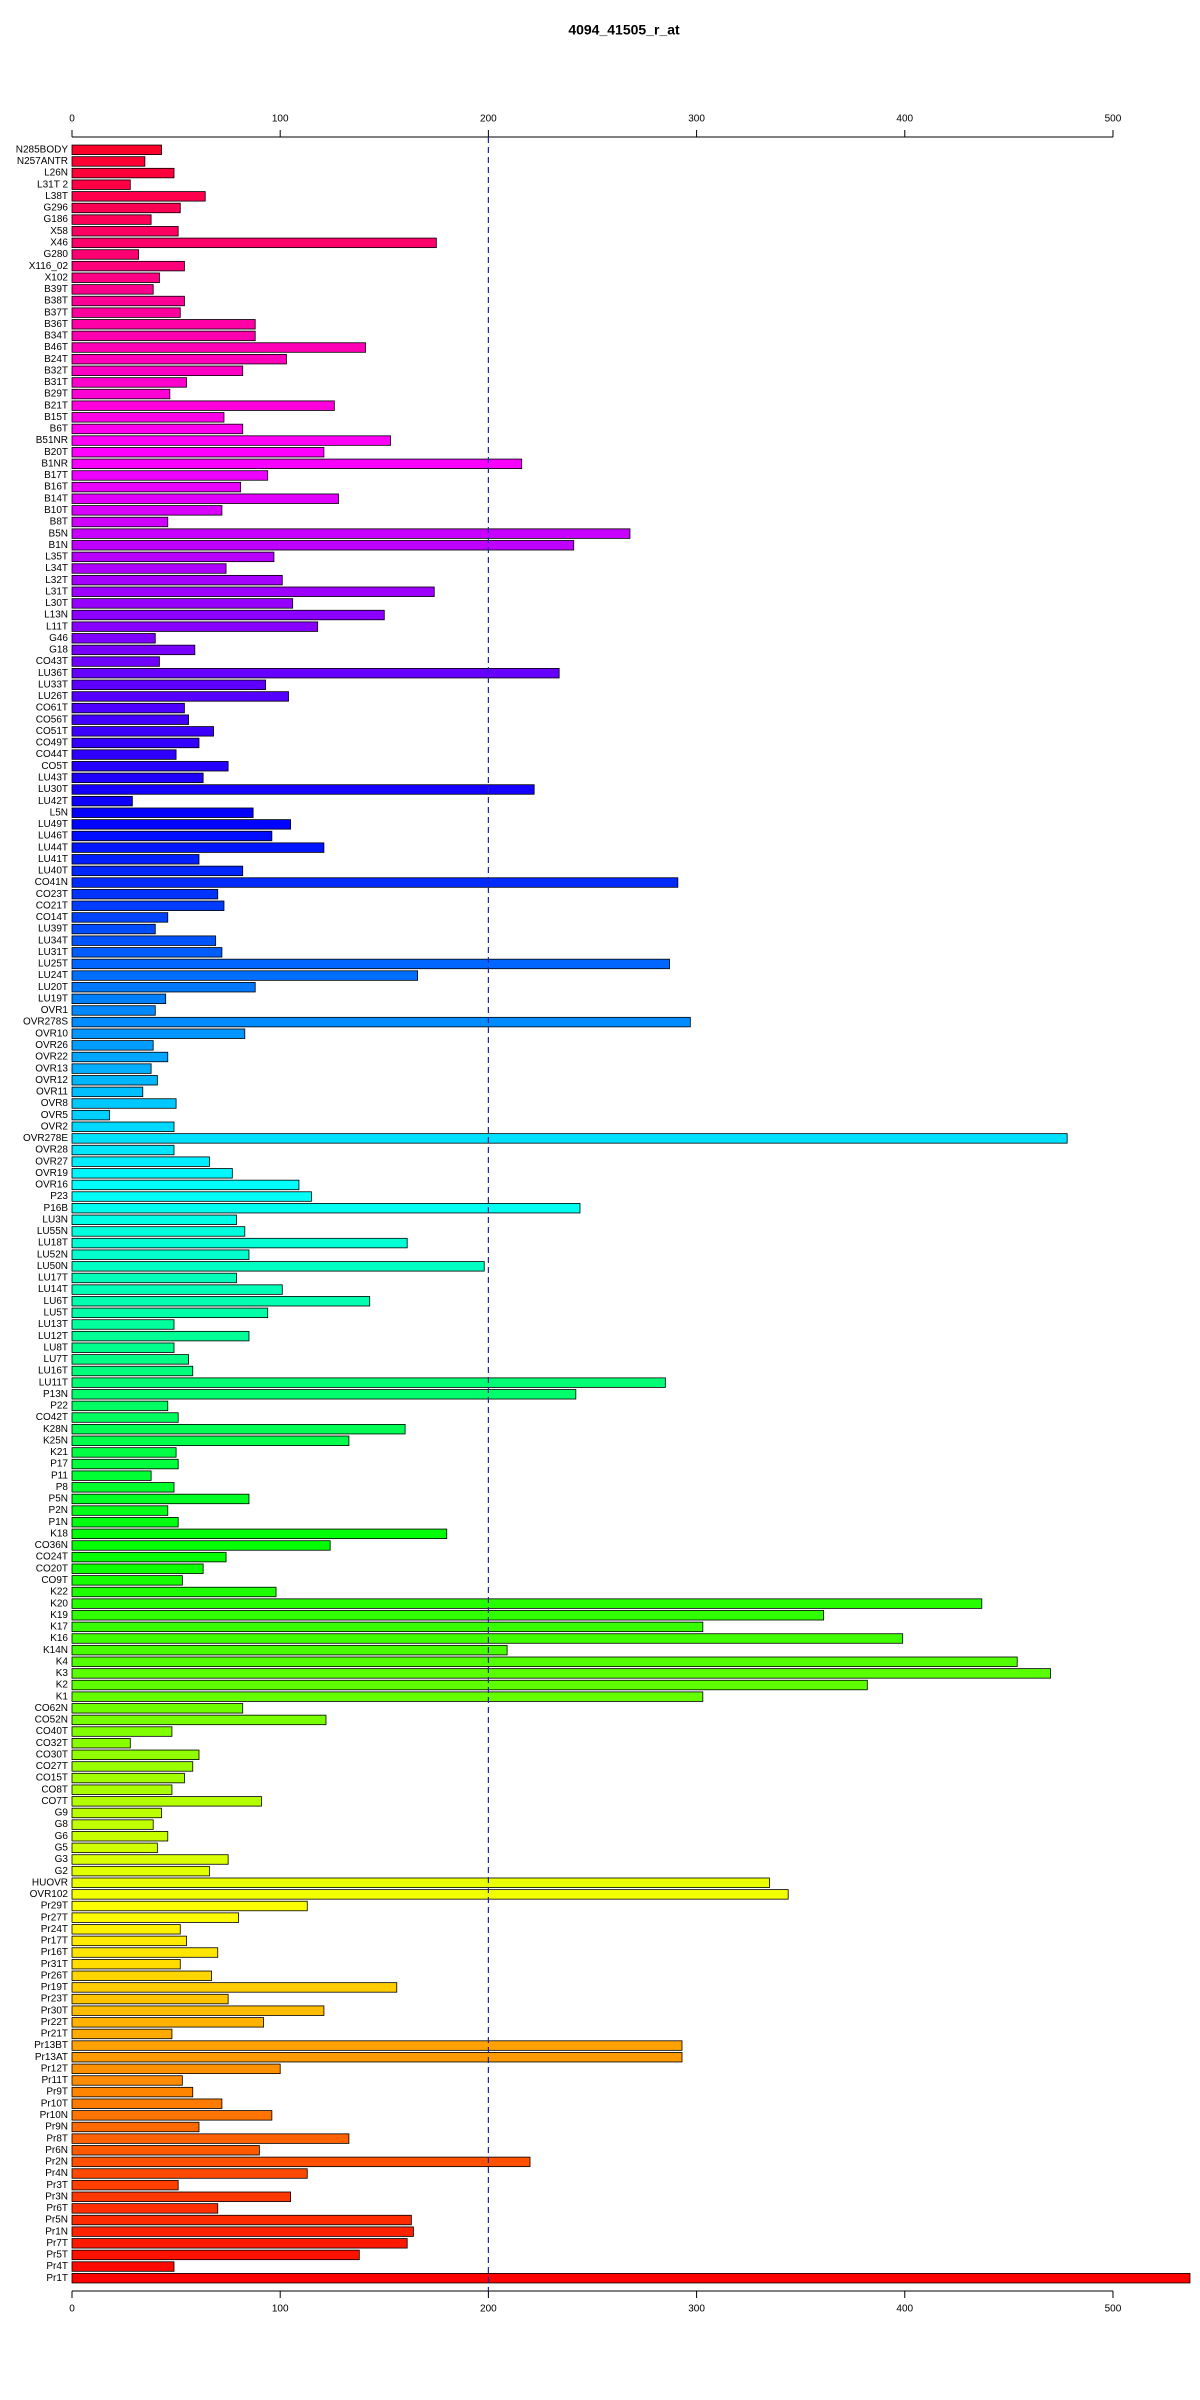  What do you see at coordinates (53, 673) in the screenshot?
I see `y-tick-label: LU36T` at bounding box center [53, 673].